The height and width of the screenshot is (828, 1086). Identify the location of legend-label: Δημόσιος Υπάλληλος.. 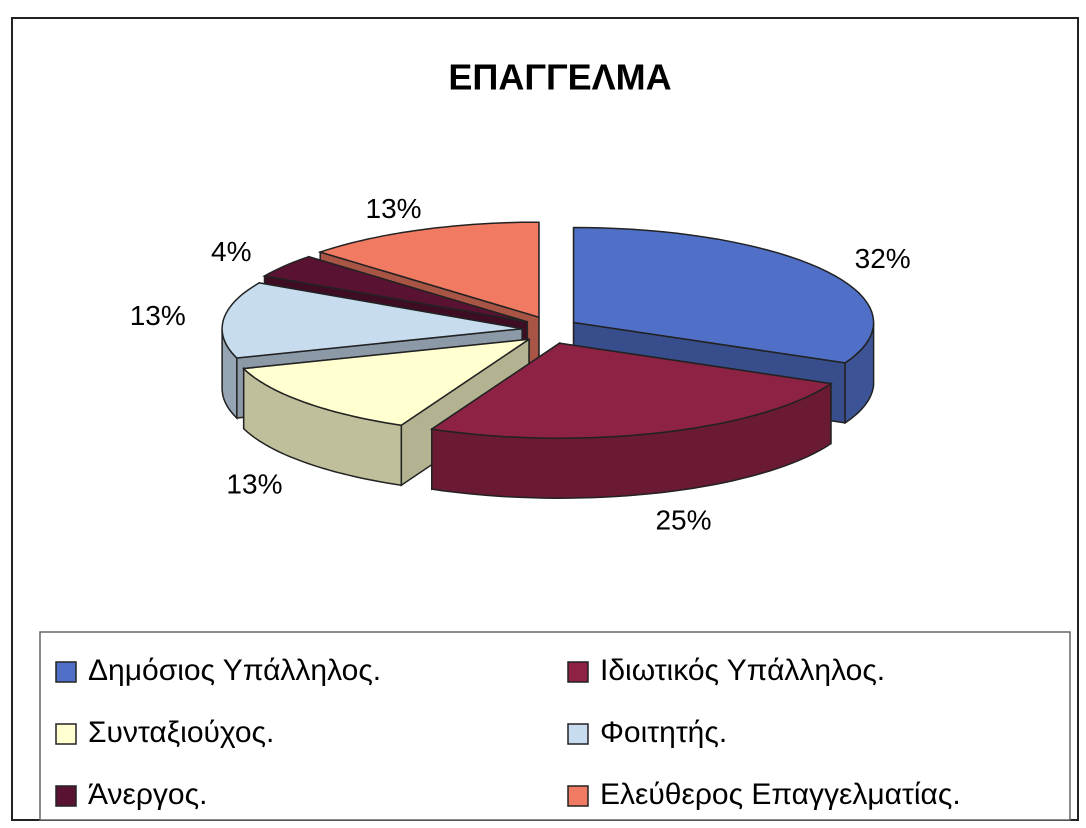
(234, 670).